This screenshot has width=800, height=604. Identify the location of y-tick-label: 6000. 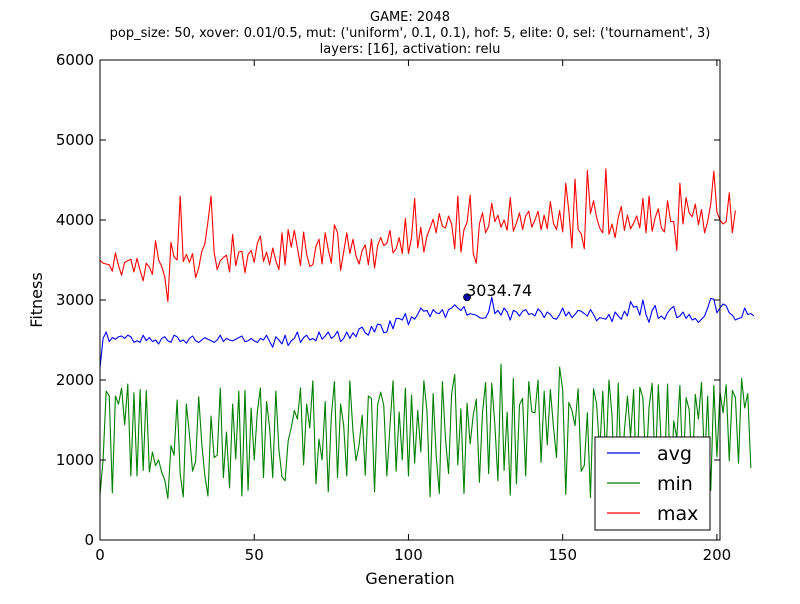
(75, 60).